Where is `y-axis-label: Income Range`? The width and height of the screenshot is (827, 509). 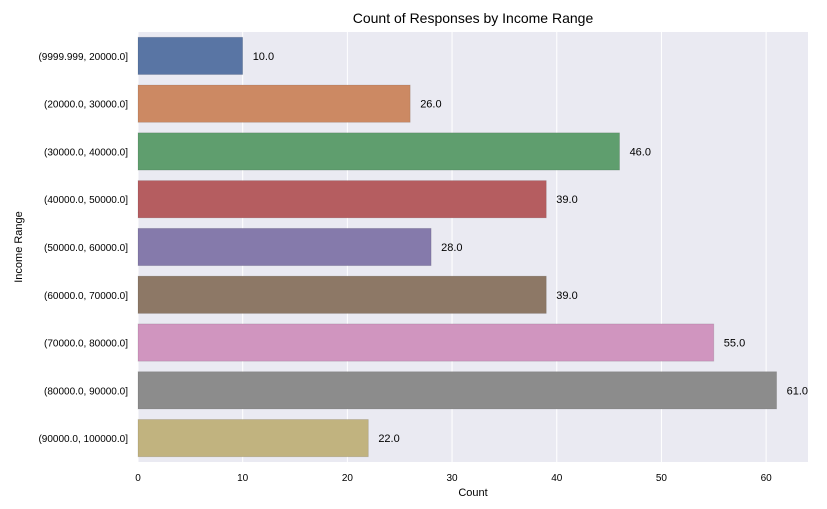
y-axis-label: Income Range is located at coordinates (19, 247).